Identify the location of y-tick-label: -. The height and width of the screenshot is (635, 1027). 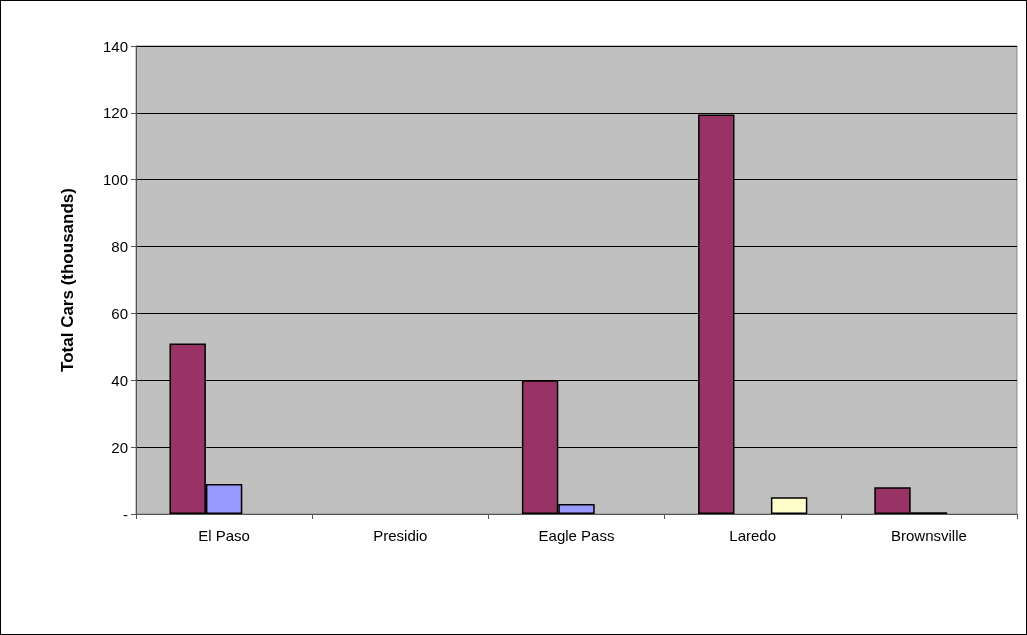
(125, 514).